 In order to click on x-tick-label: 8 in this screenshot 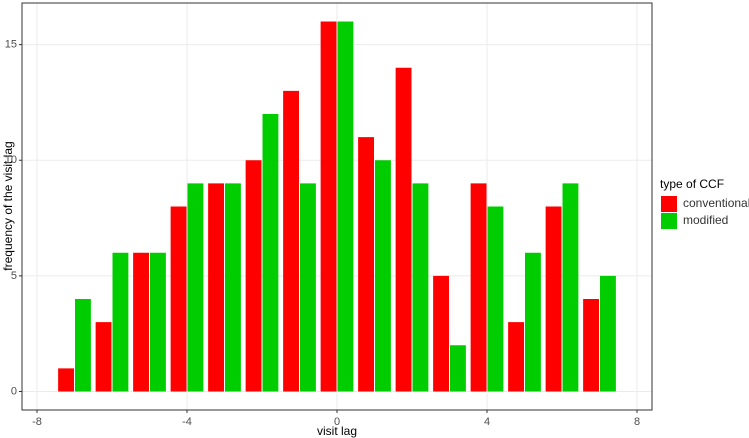, I will do `click(637, 422)`.